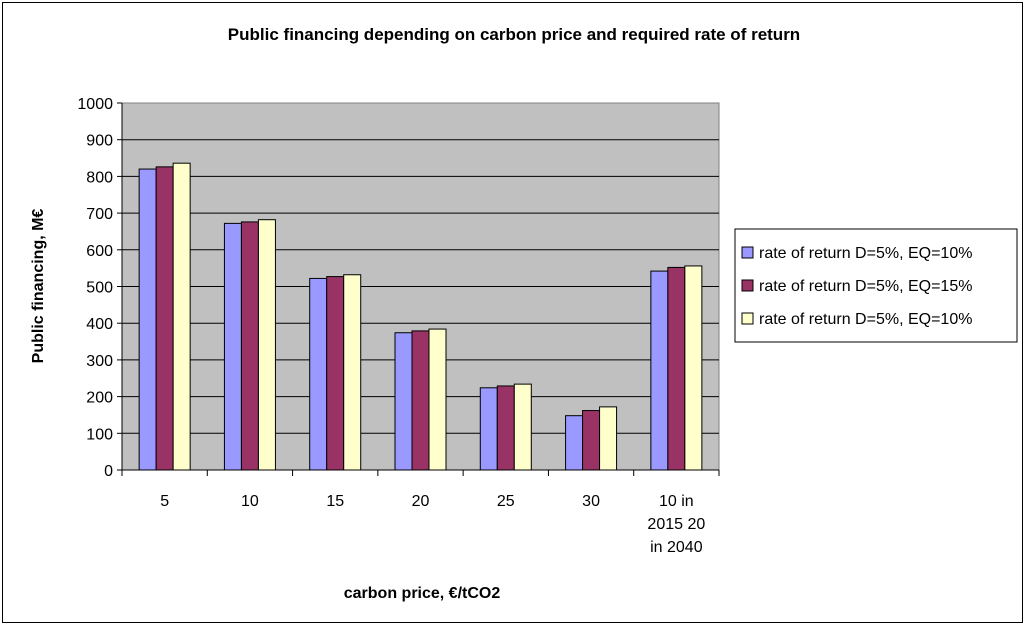 The height and width of the screenshot is (628, 1028). I want to click on x-tick-label: 15, so click(335, 501).